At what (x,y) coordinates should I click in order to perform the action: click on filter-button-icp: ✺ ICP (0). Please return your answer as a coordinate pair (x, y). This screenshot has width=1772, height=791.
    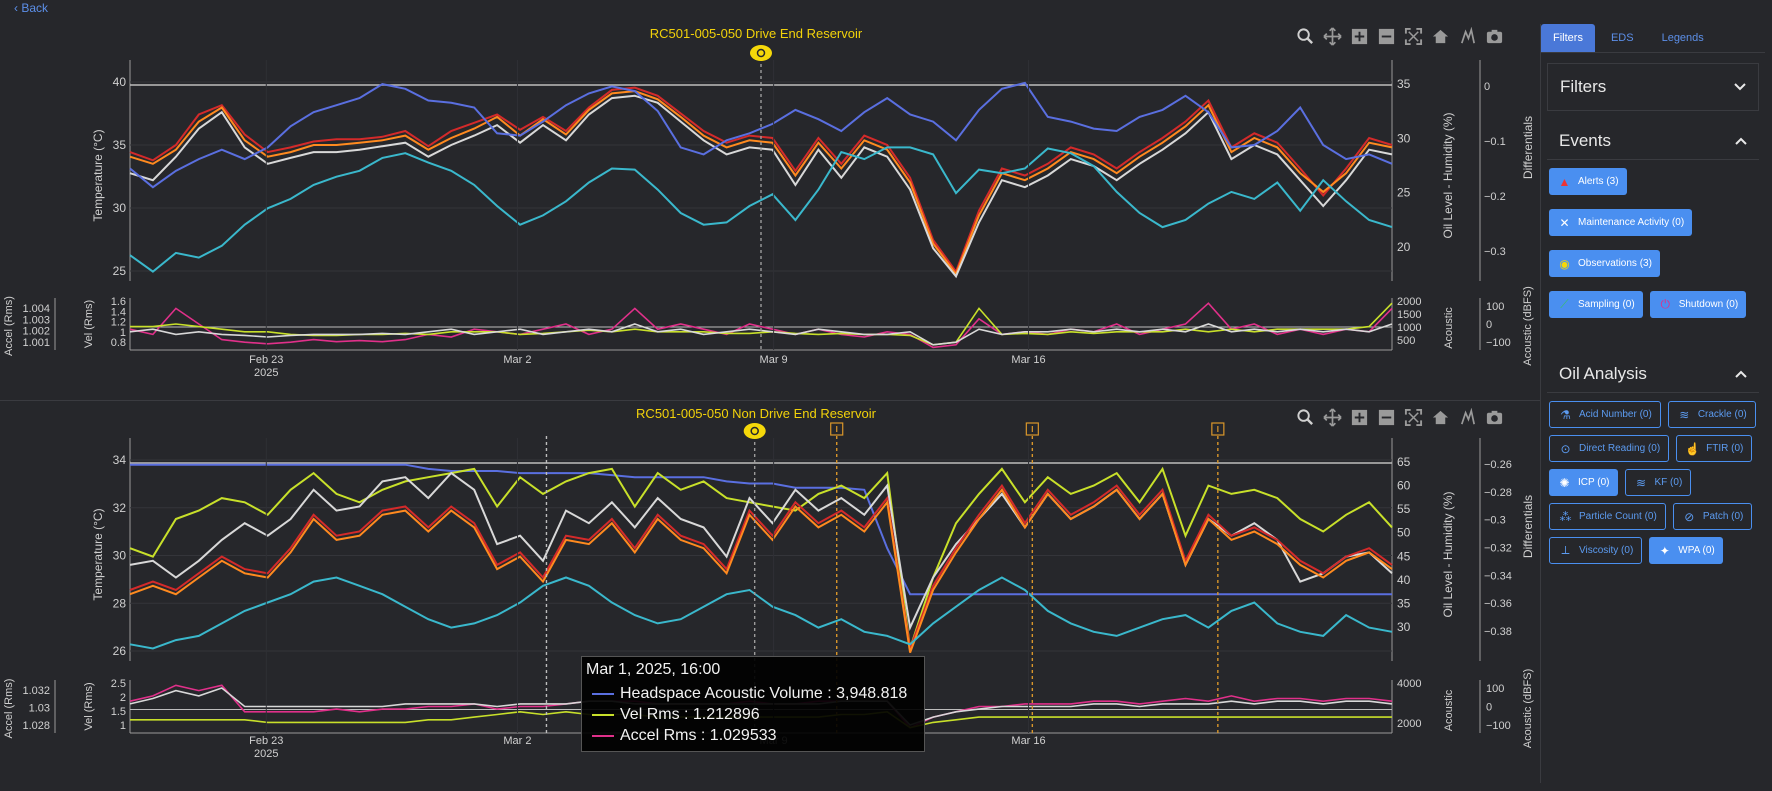
    Looking at the image, I should click on (1583, 482).